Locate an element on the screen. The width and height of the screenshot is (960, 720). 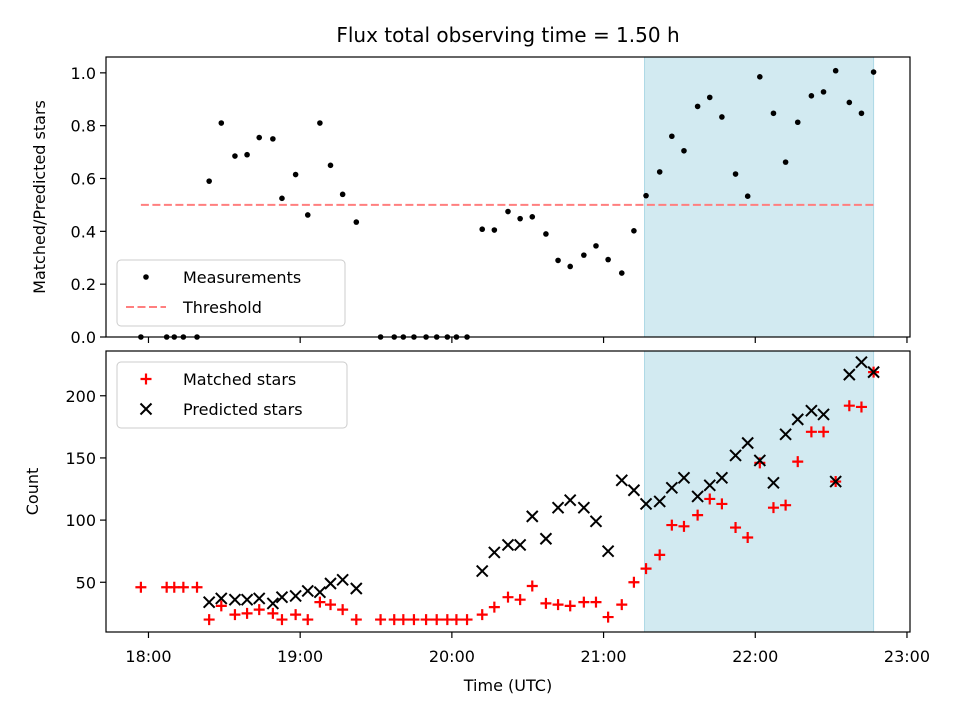
y-tick-label: 50 is located at coordinates (86, 582).